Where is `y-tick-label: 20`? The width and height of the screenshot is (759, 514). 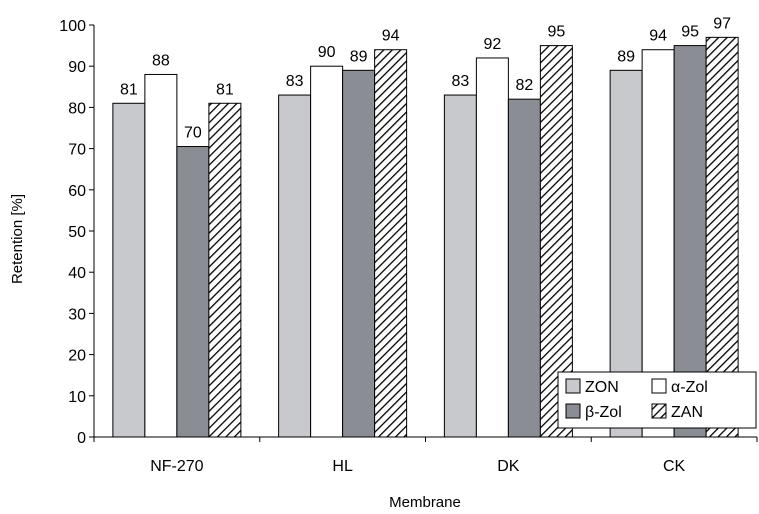
y-tick-label: 20 is located at coordinates (77, 356).